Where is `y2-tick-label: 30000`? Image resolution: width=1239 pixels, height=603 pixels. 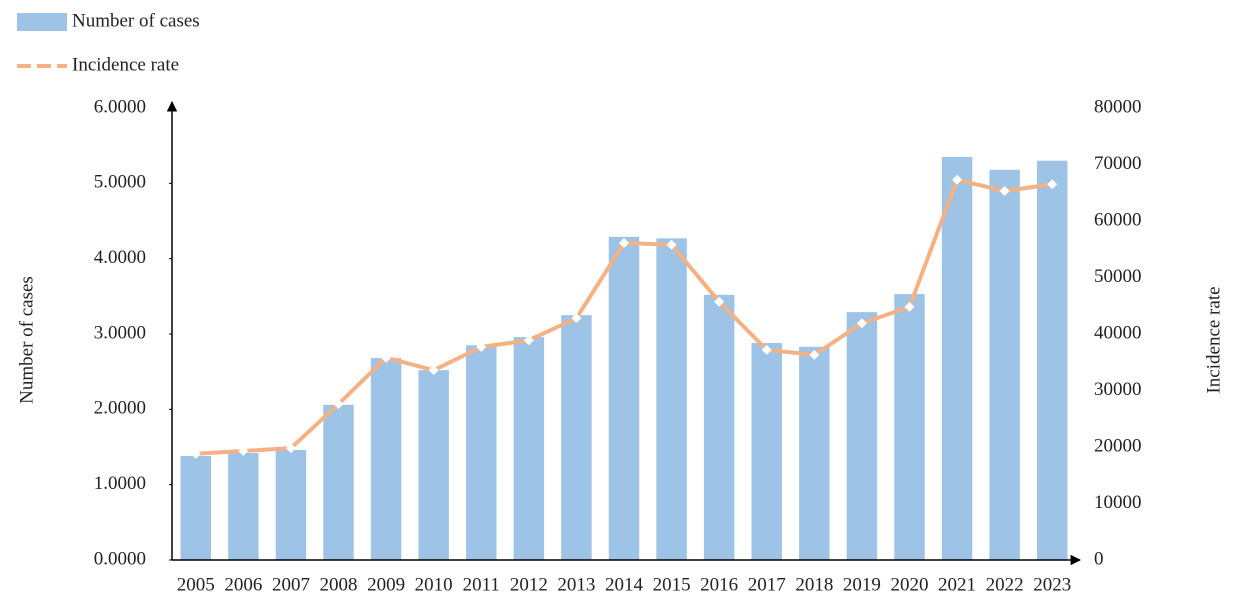
y2-tick-label: 30000 is located at coordinates (1118, 389).